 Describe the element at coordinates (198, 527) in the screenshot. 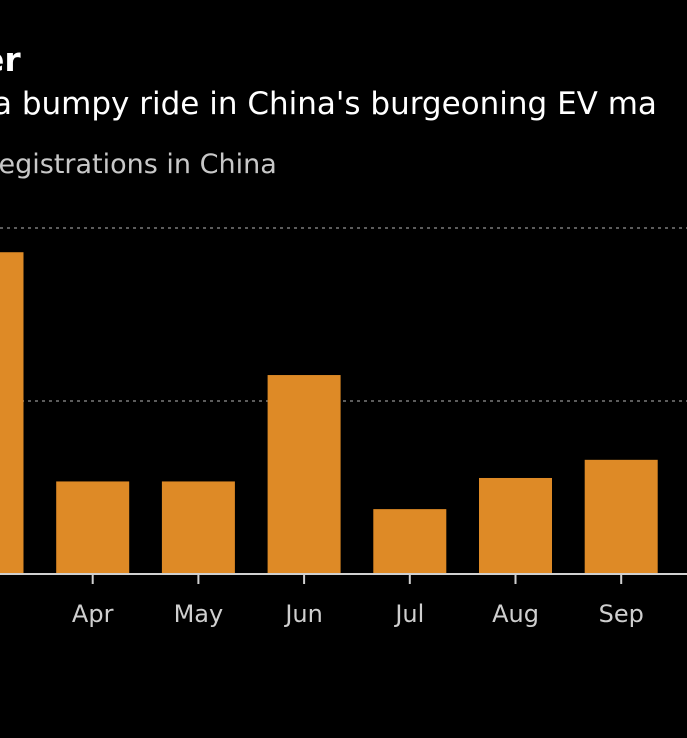

I see `bar-may` at that location.